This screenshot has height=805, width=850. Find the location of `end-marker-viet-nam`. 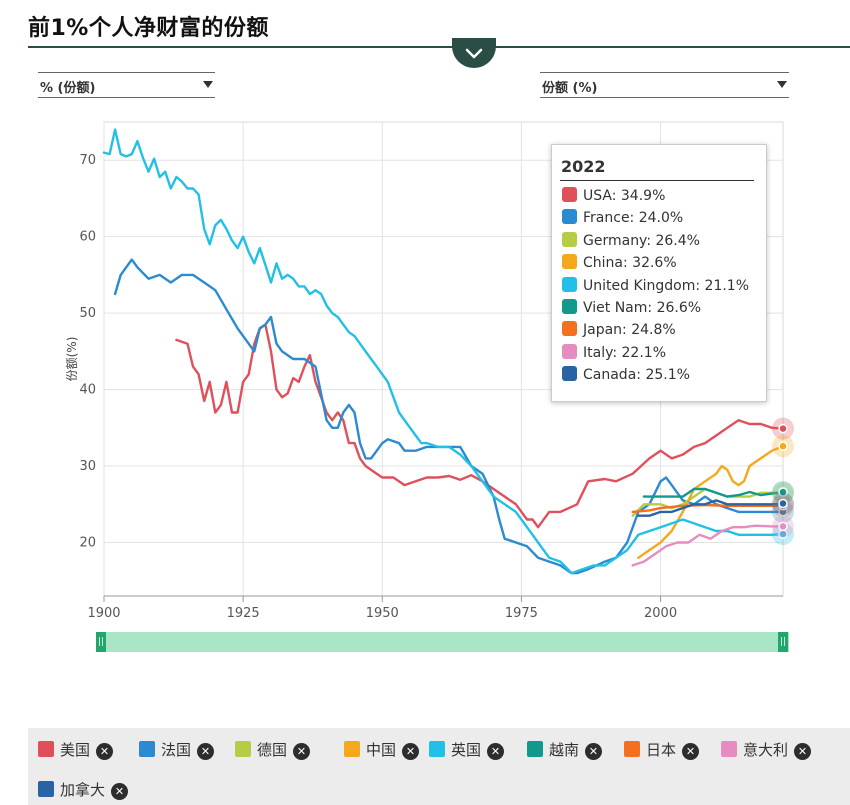

end-marker-viet-nam is located at coordinates (783, 492).